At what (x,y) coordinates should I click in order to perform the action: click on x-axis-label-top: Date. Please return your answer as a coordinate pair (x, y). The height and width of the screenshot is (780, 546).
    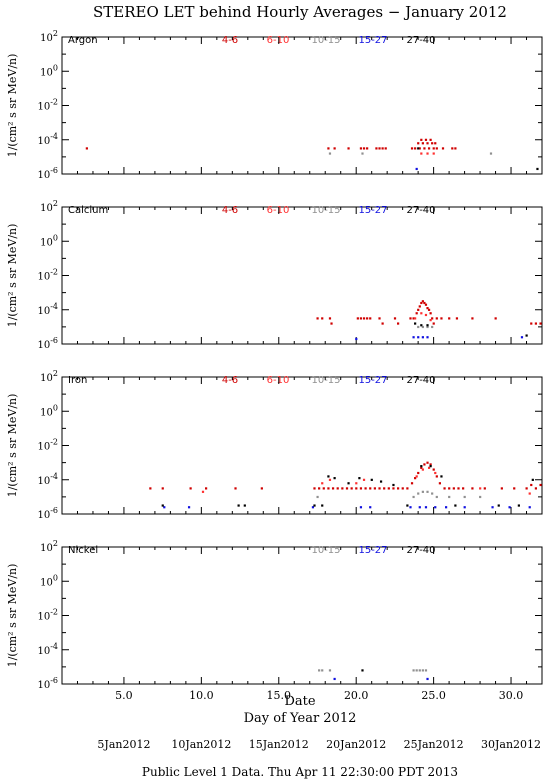
    Looking at the image, I should click on (299, 701).